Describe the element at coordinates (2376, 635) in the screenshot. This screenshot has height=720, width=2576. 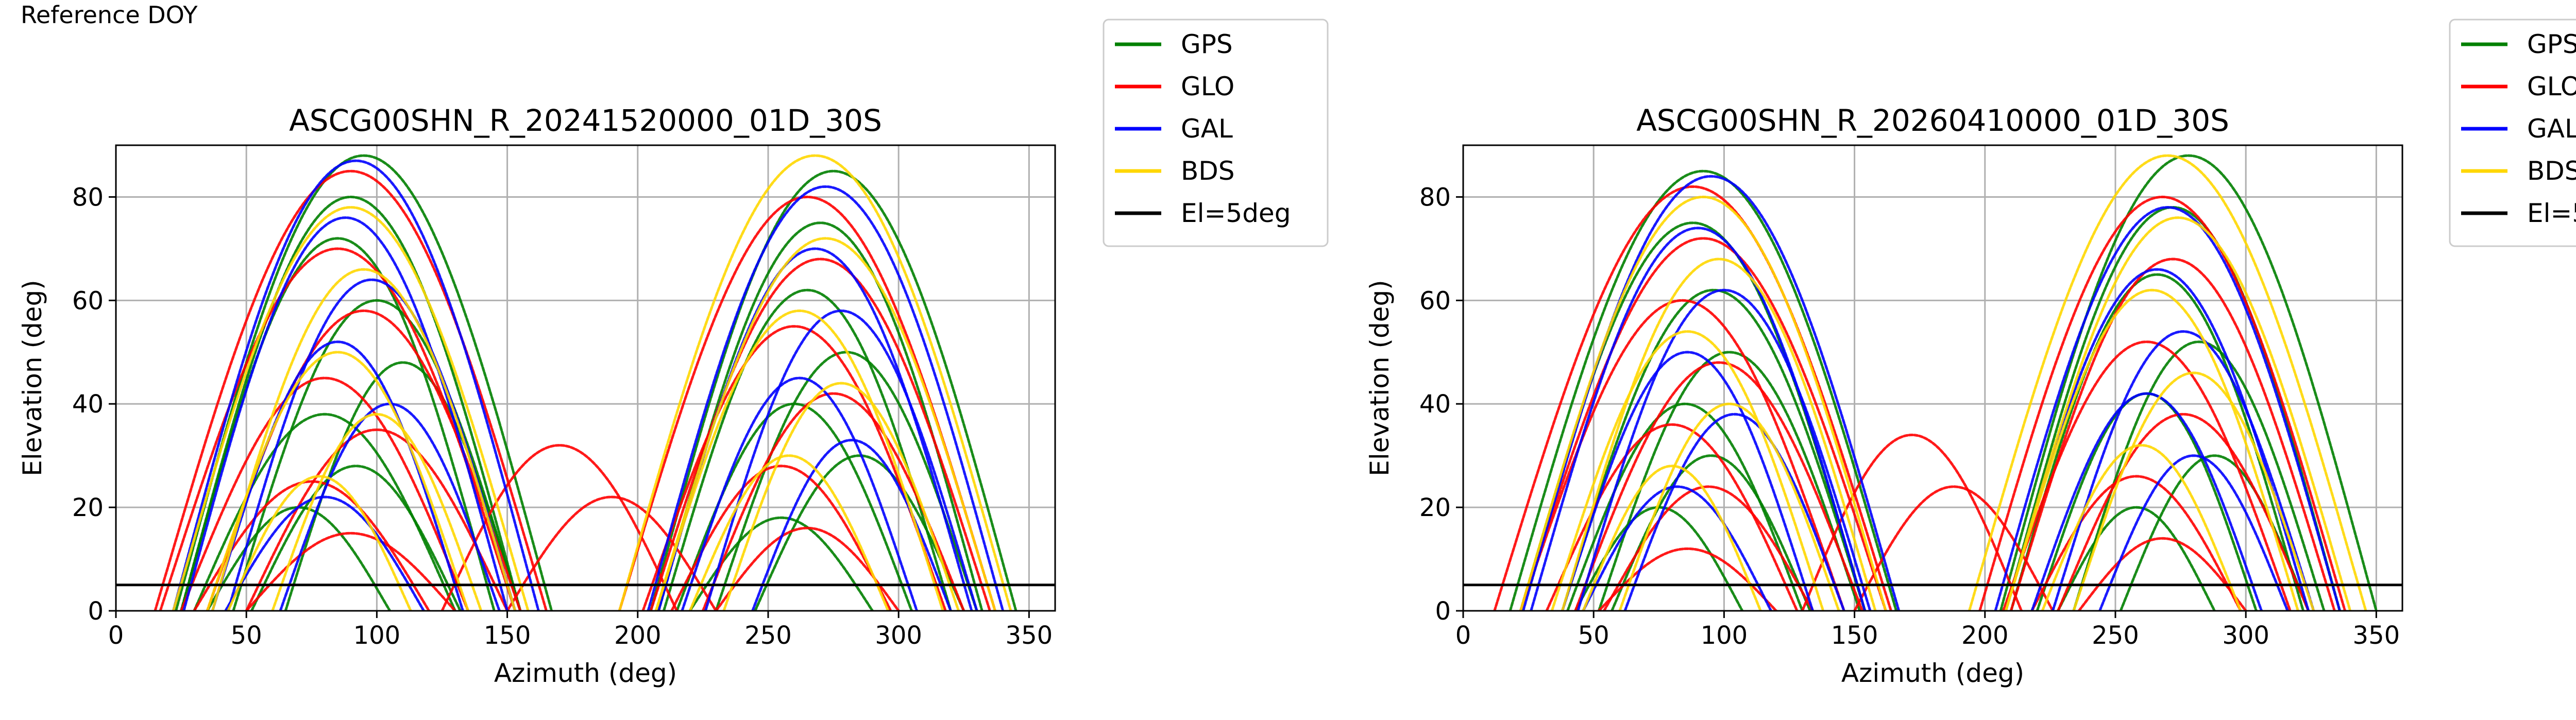
I see `x-tick-label: 350` at that location.